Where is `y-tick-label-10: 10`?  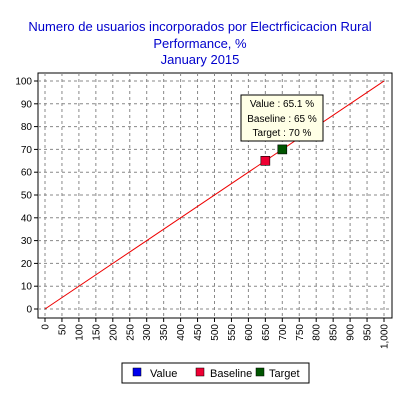
y-tick-label-10: 10 is located at coordinates (27, 287).